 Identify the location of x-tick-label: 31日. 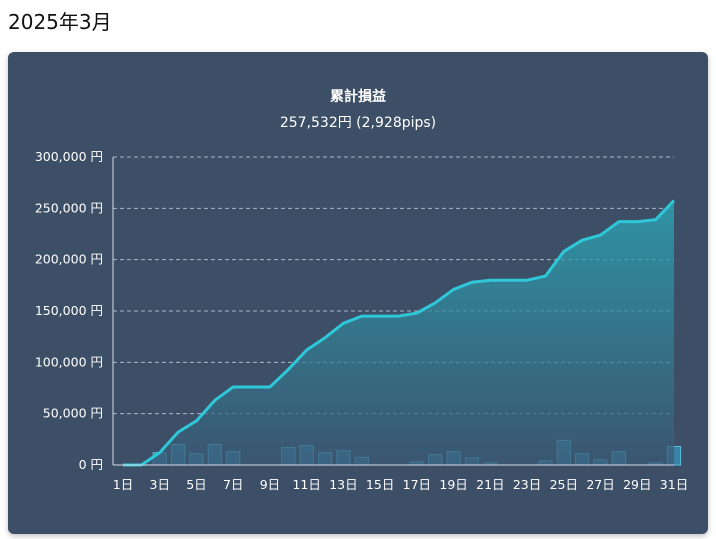
(674, 484).